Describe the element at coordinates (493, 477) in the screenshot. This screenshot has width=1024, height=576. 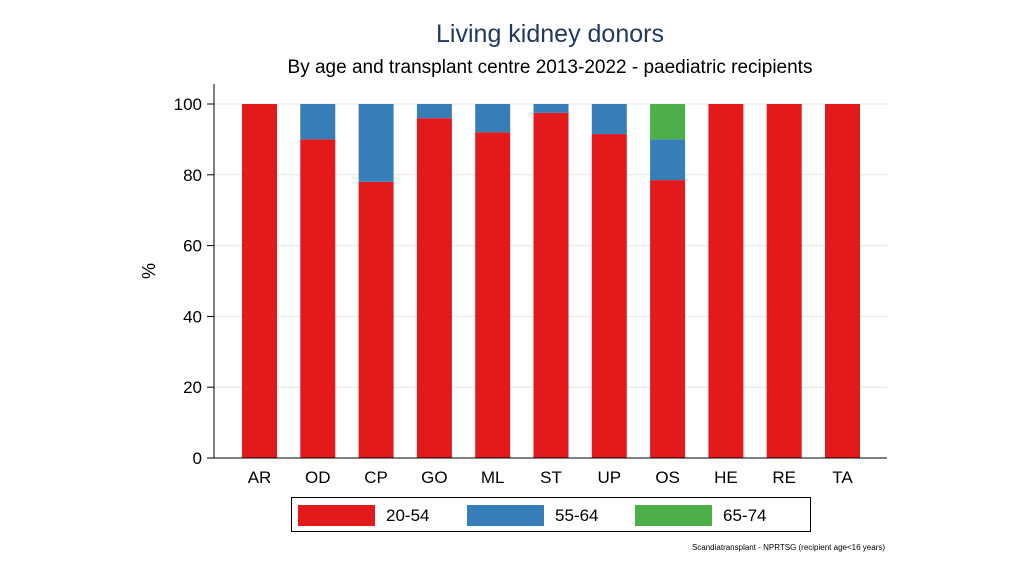
I see `x-tick-label: ML` at that location.